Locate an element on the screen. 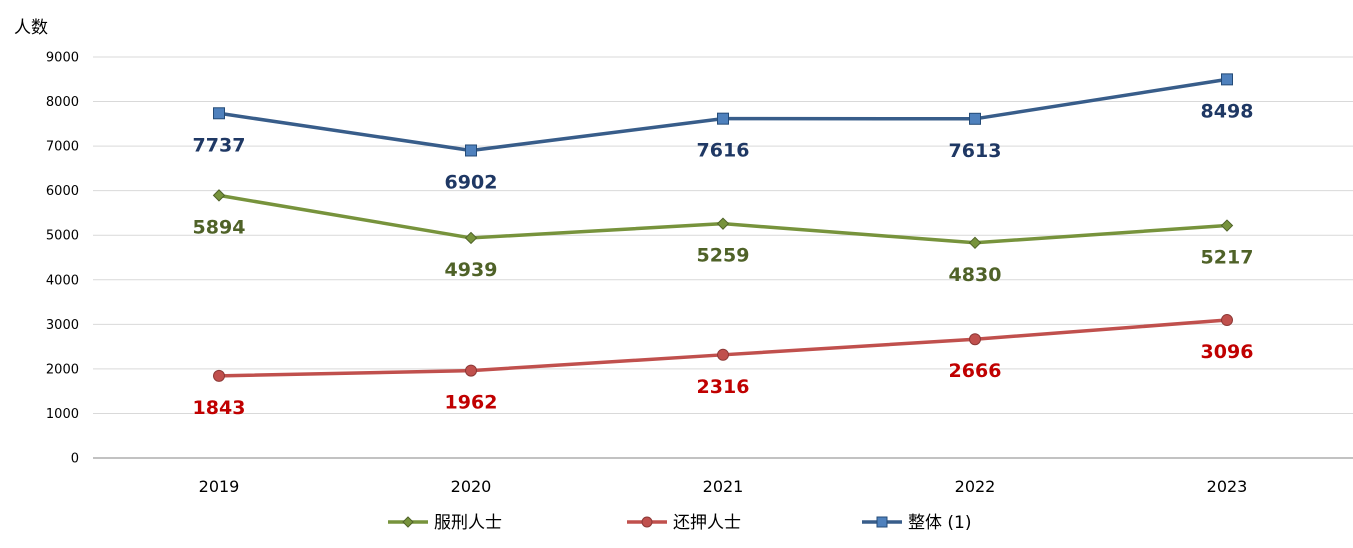  data-label: 2316 is located at coordinates (723, 387).